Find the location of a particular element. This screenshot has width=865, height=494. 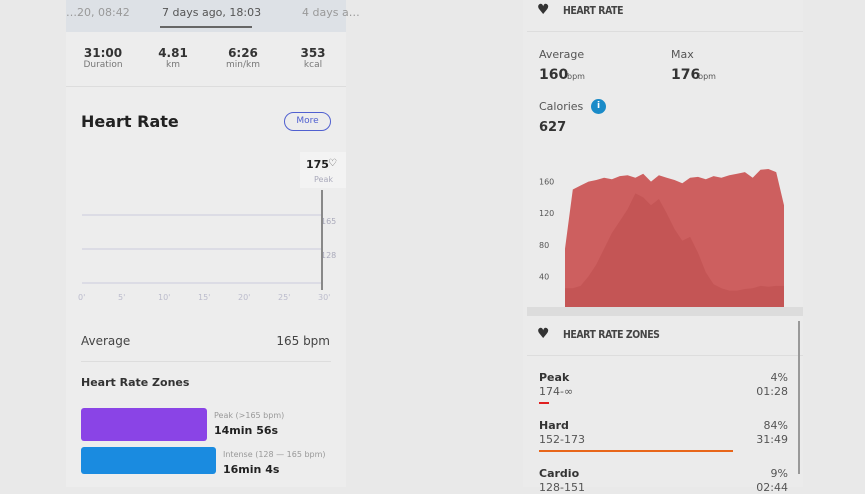

stat-value: 4.81 is located at coordinates (173, 53).